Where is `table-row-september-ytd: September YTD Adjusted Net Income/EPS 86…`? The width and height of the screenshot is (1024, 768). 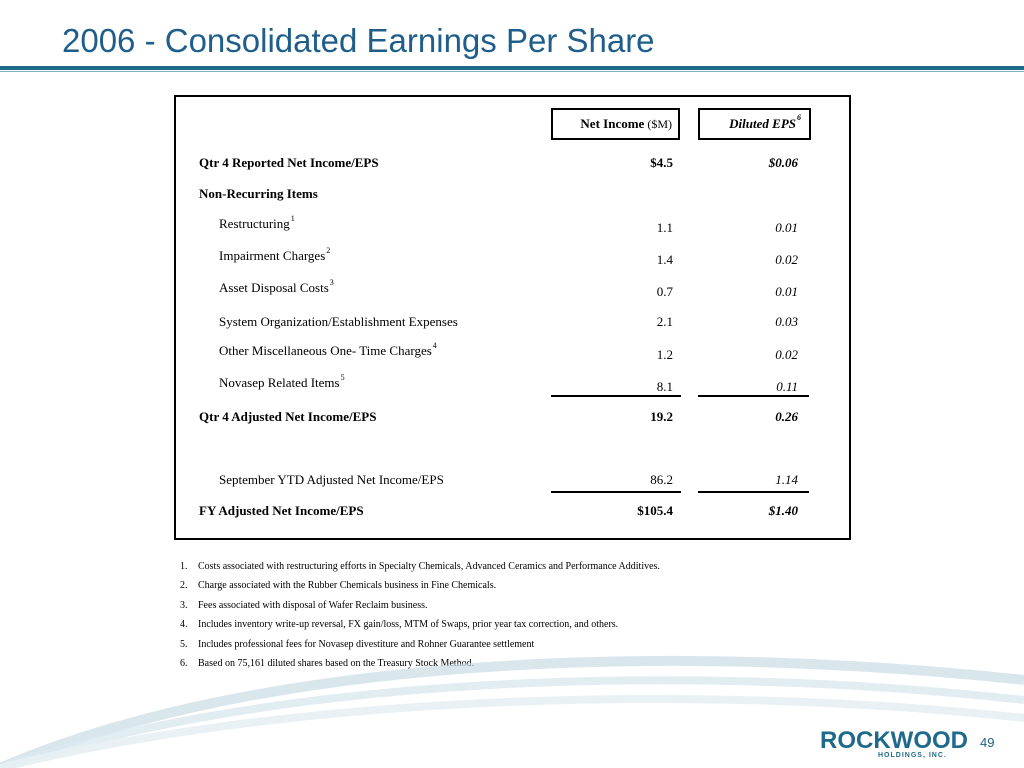
table-row-september-ytd: September YTD Adjusted Net Income/EPS 86… is located at coordinates (512, 482).